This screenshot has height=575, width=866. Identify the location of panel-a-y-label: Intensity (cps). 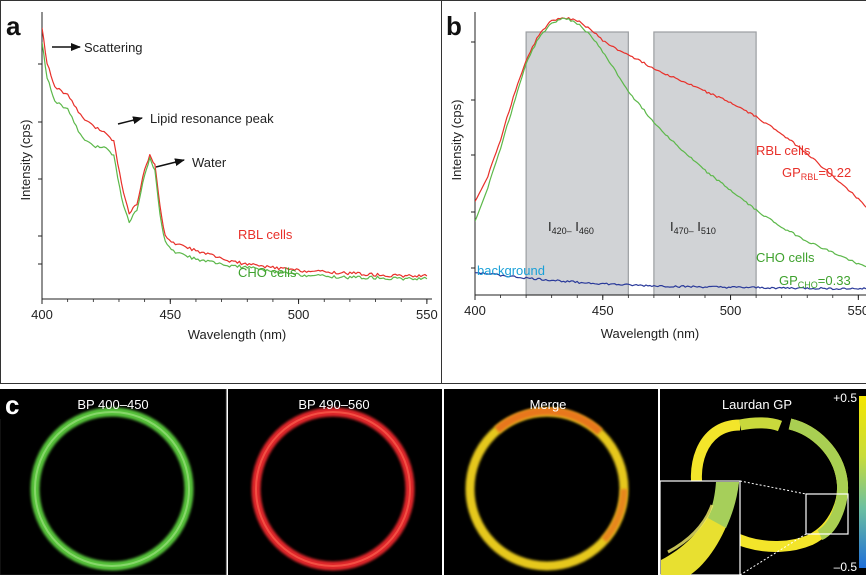
(25, 160).